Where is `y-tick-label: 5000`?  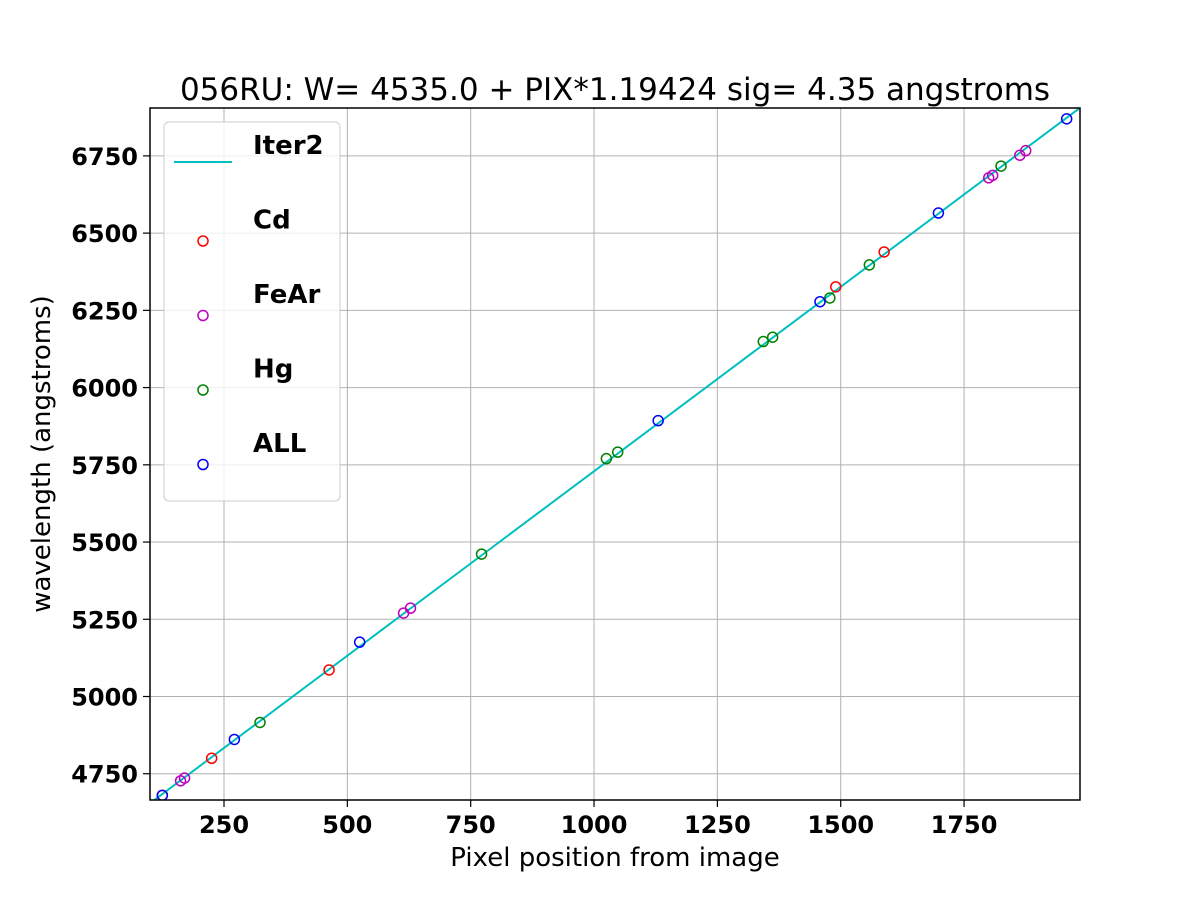
y-tick-label: 5000 is located at coordinates (104, 698).